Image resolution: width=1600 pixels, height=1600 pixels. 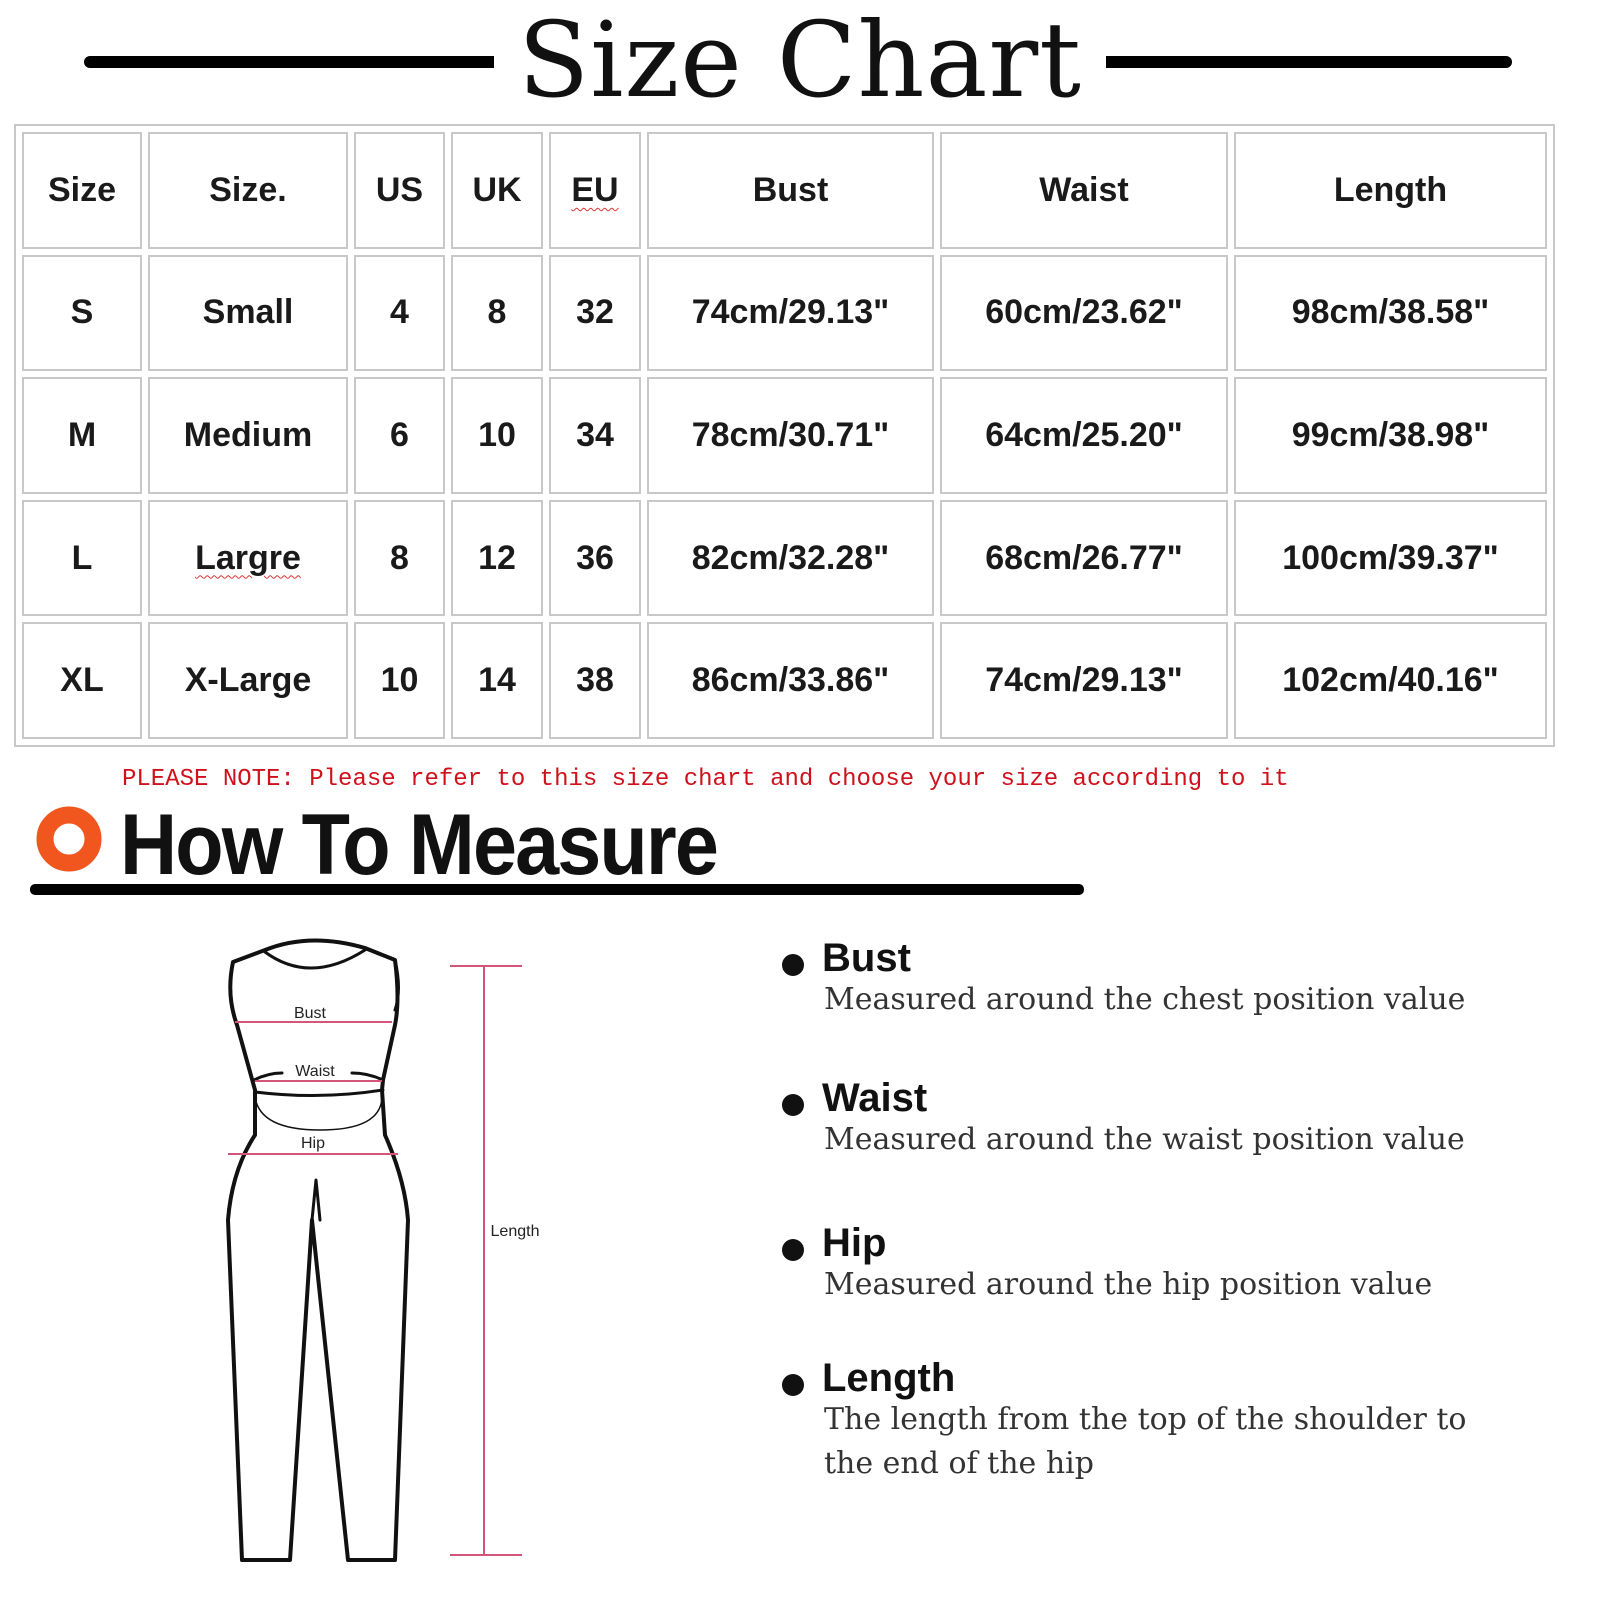 I want to click on cell-text: Bust, so click(x=790, y=189).